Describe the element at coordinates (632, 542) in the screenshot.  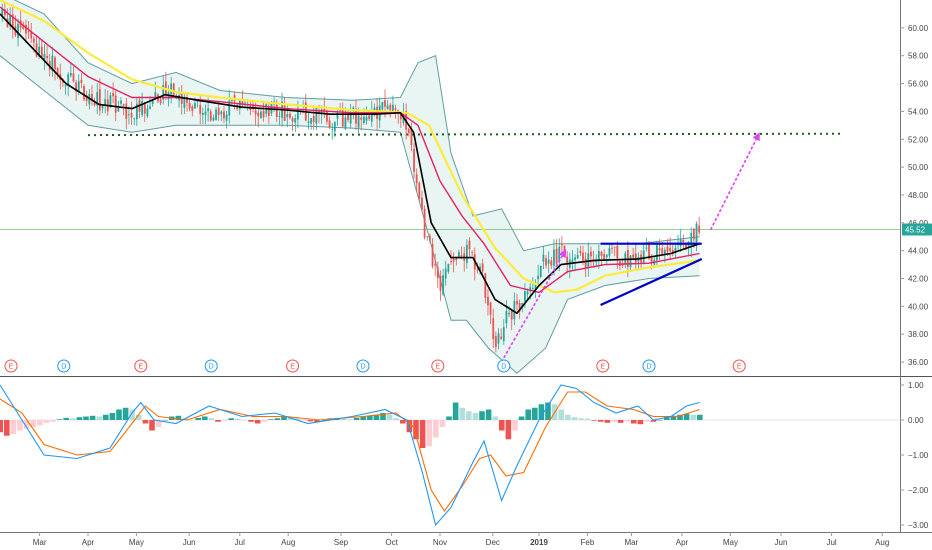
I see `time-axis-tick: Mar` at that location.